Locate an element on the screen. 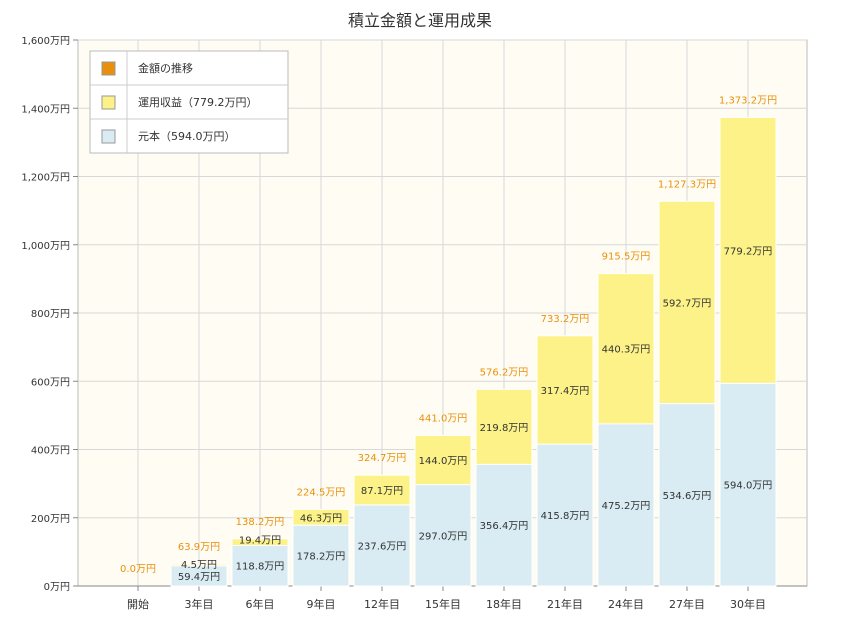  x-tick-label: 21年目 is located at coordinates (565, 604).